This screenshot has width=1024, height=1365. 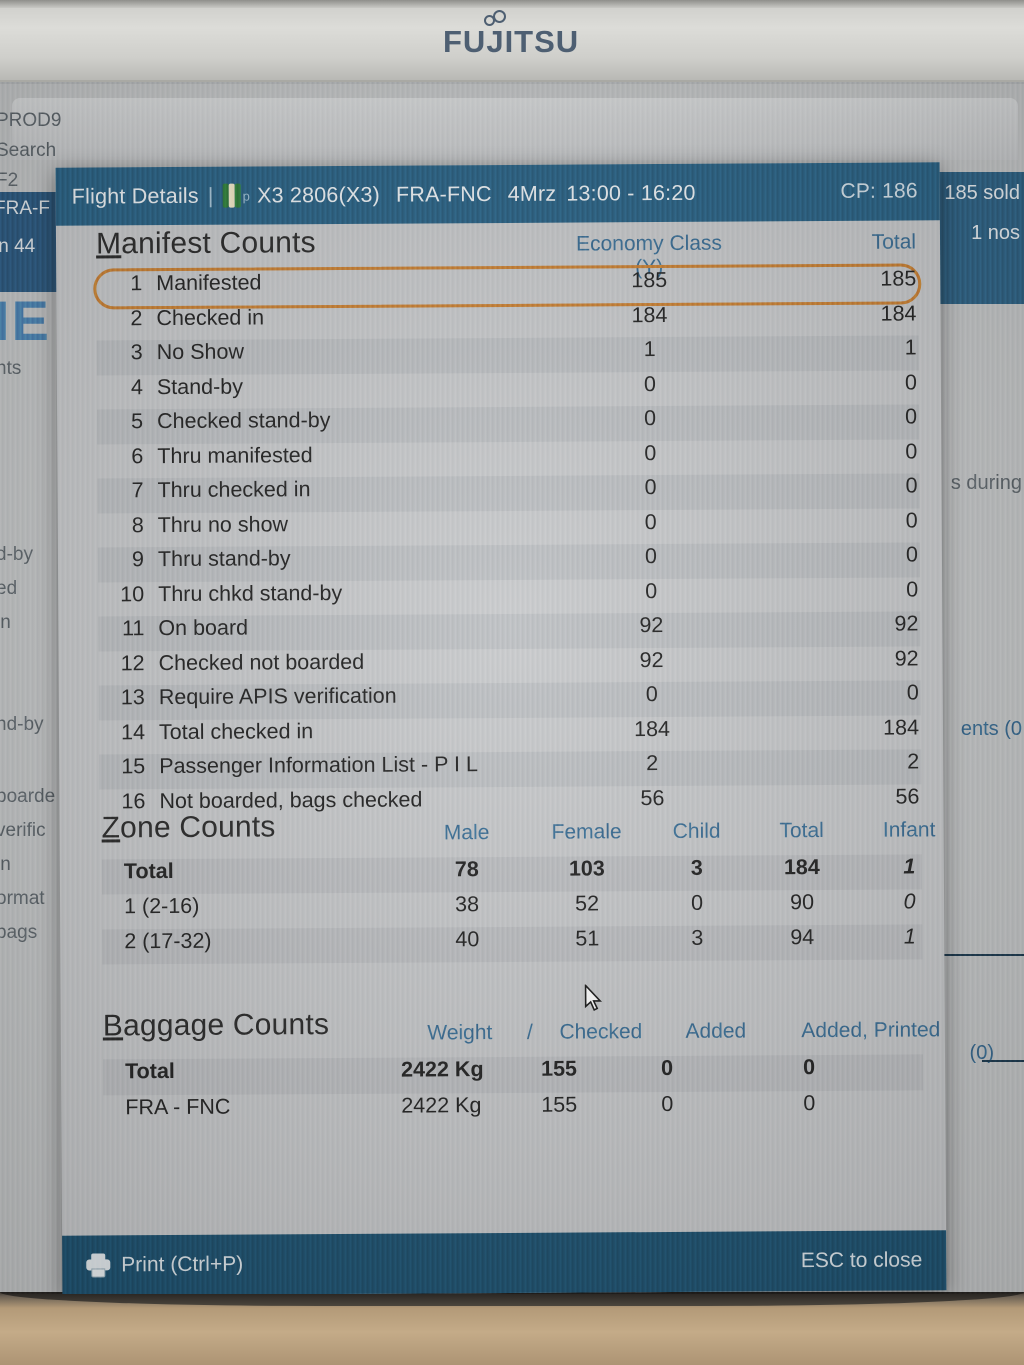 What do you see at coordinates (467, 904) in the screenshot?
I see `row-value-male: 38` at bounding box center [467, 904].